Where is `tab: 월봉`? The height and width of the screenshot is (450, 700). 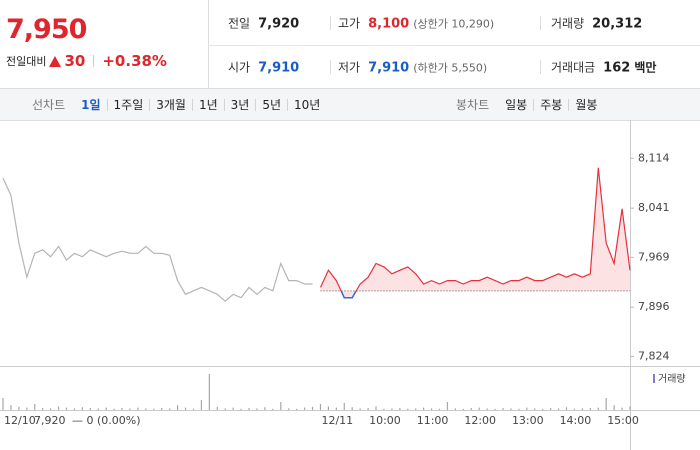 tab: 월봉 is located at coordinates (585, 104).